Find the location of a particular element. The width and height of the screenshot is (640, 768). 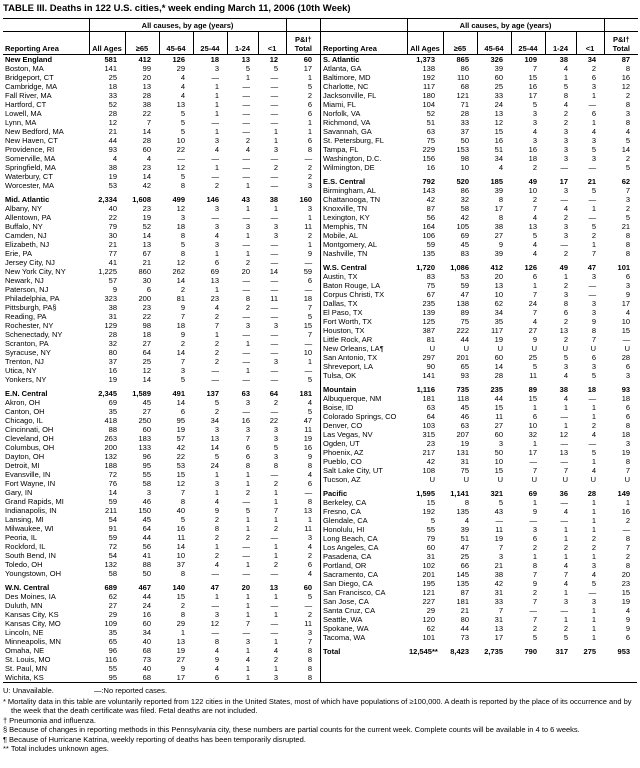

section-total-row: Mid. Atlantic 2,334 1,608 499 146 43 38 160 is located at coordinates (161, 199).